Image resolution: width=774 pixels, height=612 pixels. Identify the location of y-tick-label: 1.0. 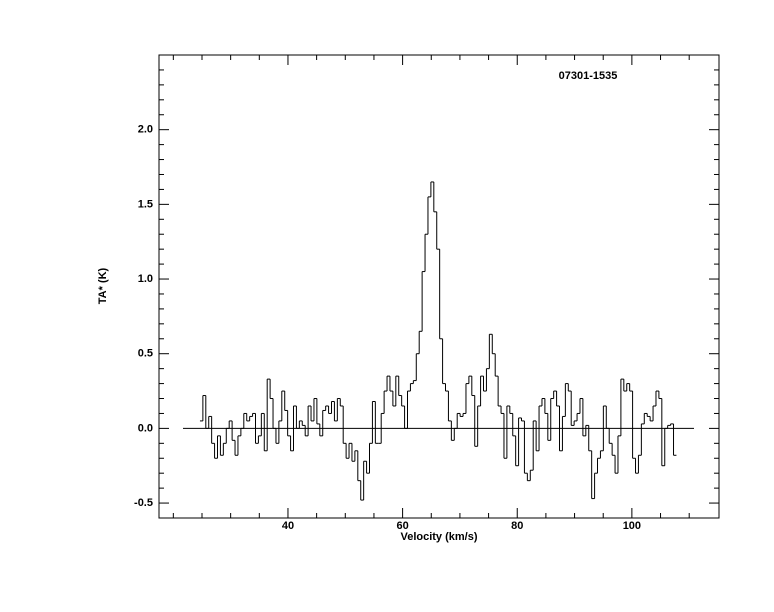
(145, 279).